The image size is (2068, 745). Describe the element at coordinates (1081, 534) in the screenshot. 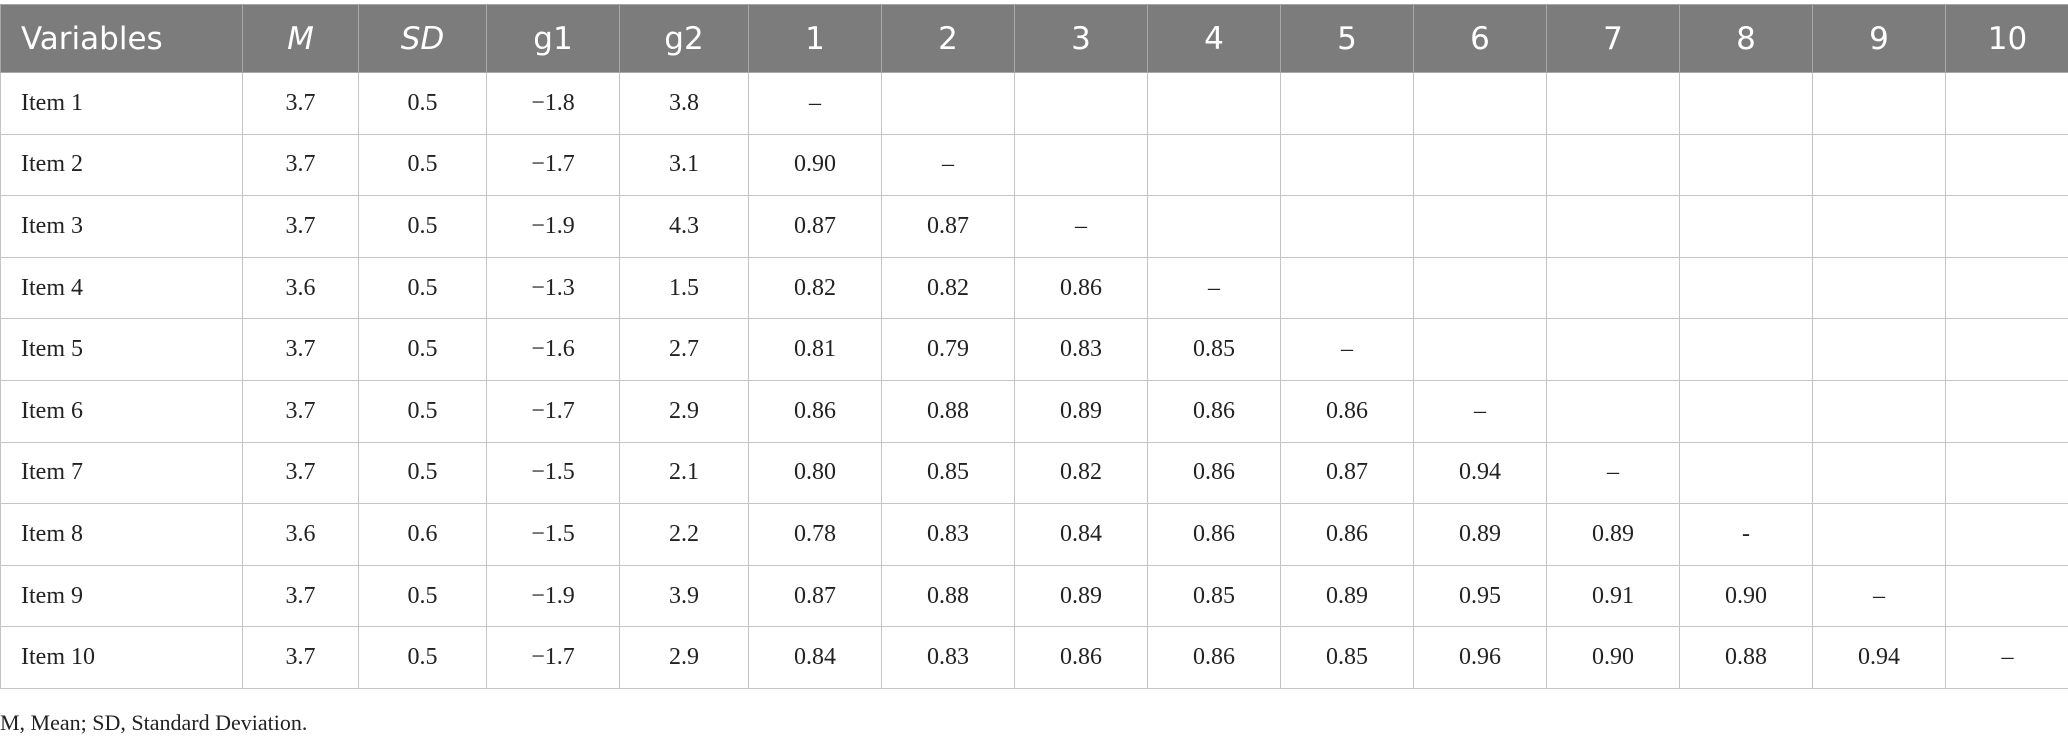

I see `table-cell: 0.84` at that location.